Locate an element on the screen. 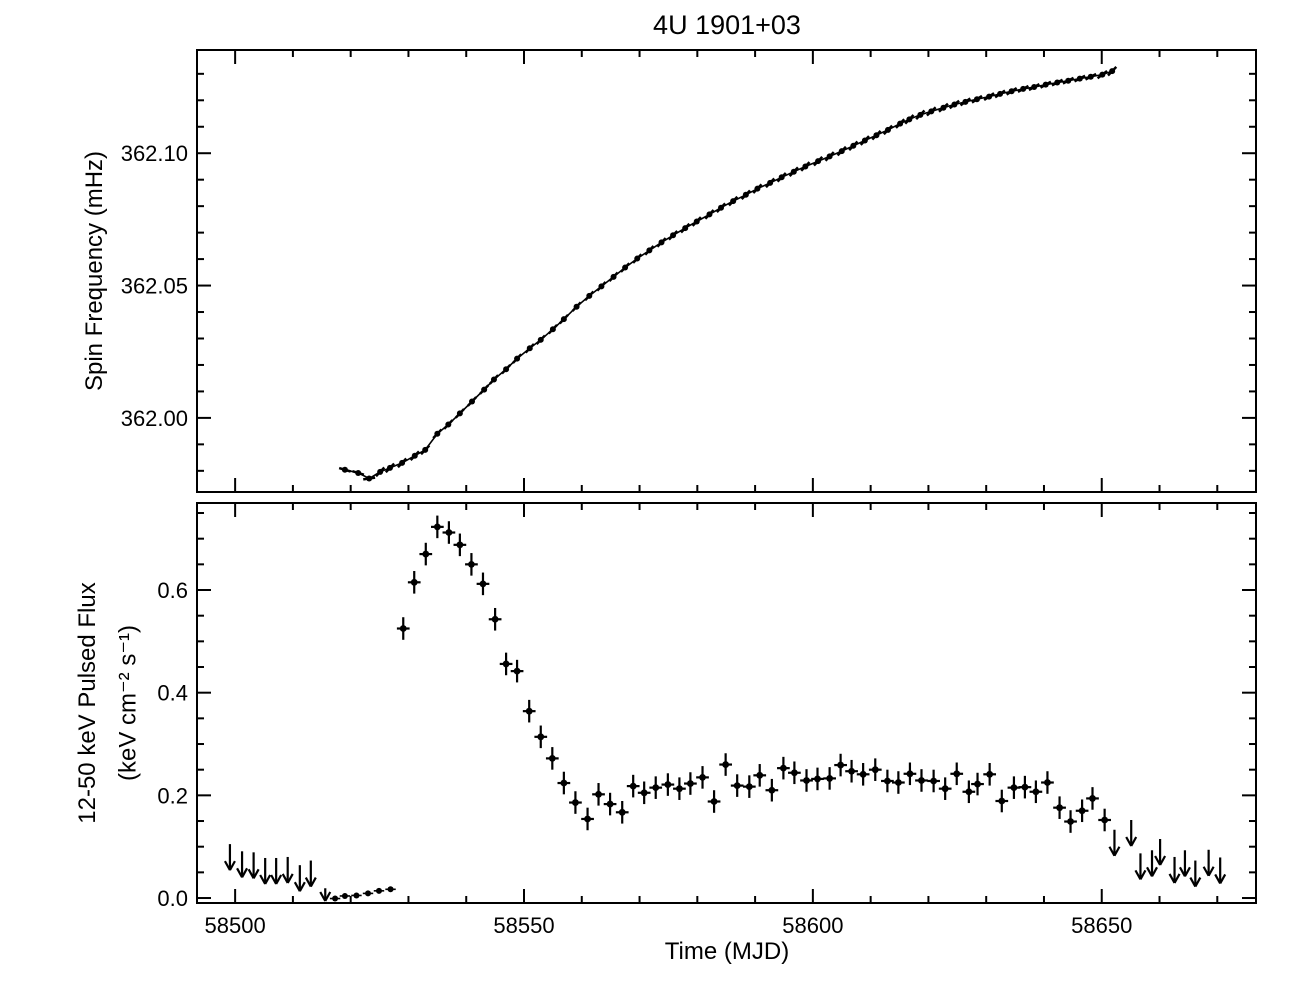 The width and height of the screenshot is (1296, 1008). pulsed-flux-faint-points is located at coordinates (362, 894).